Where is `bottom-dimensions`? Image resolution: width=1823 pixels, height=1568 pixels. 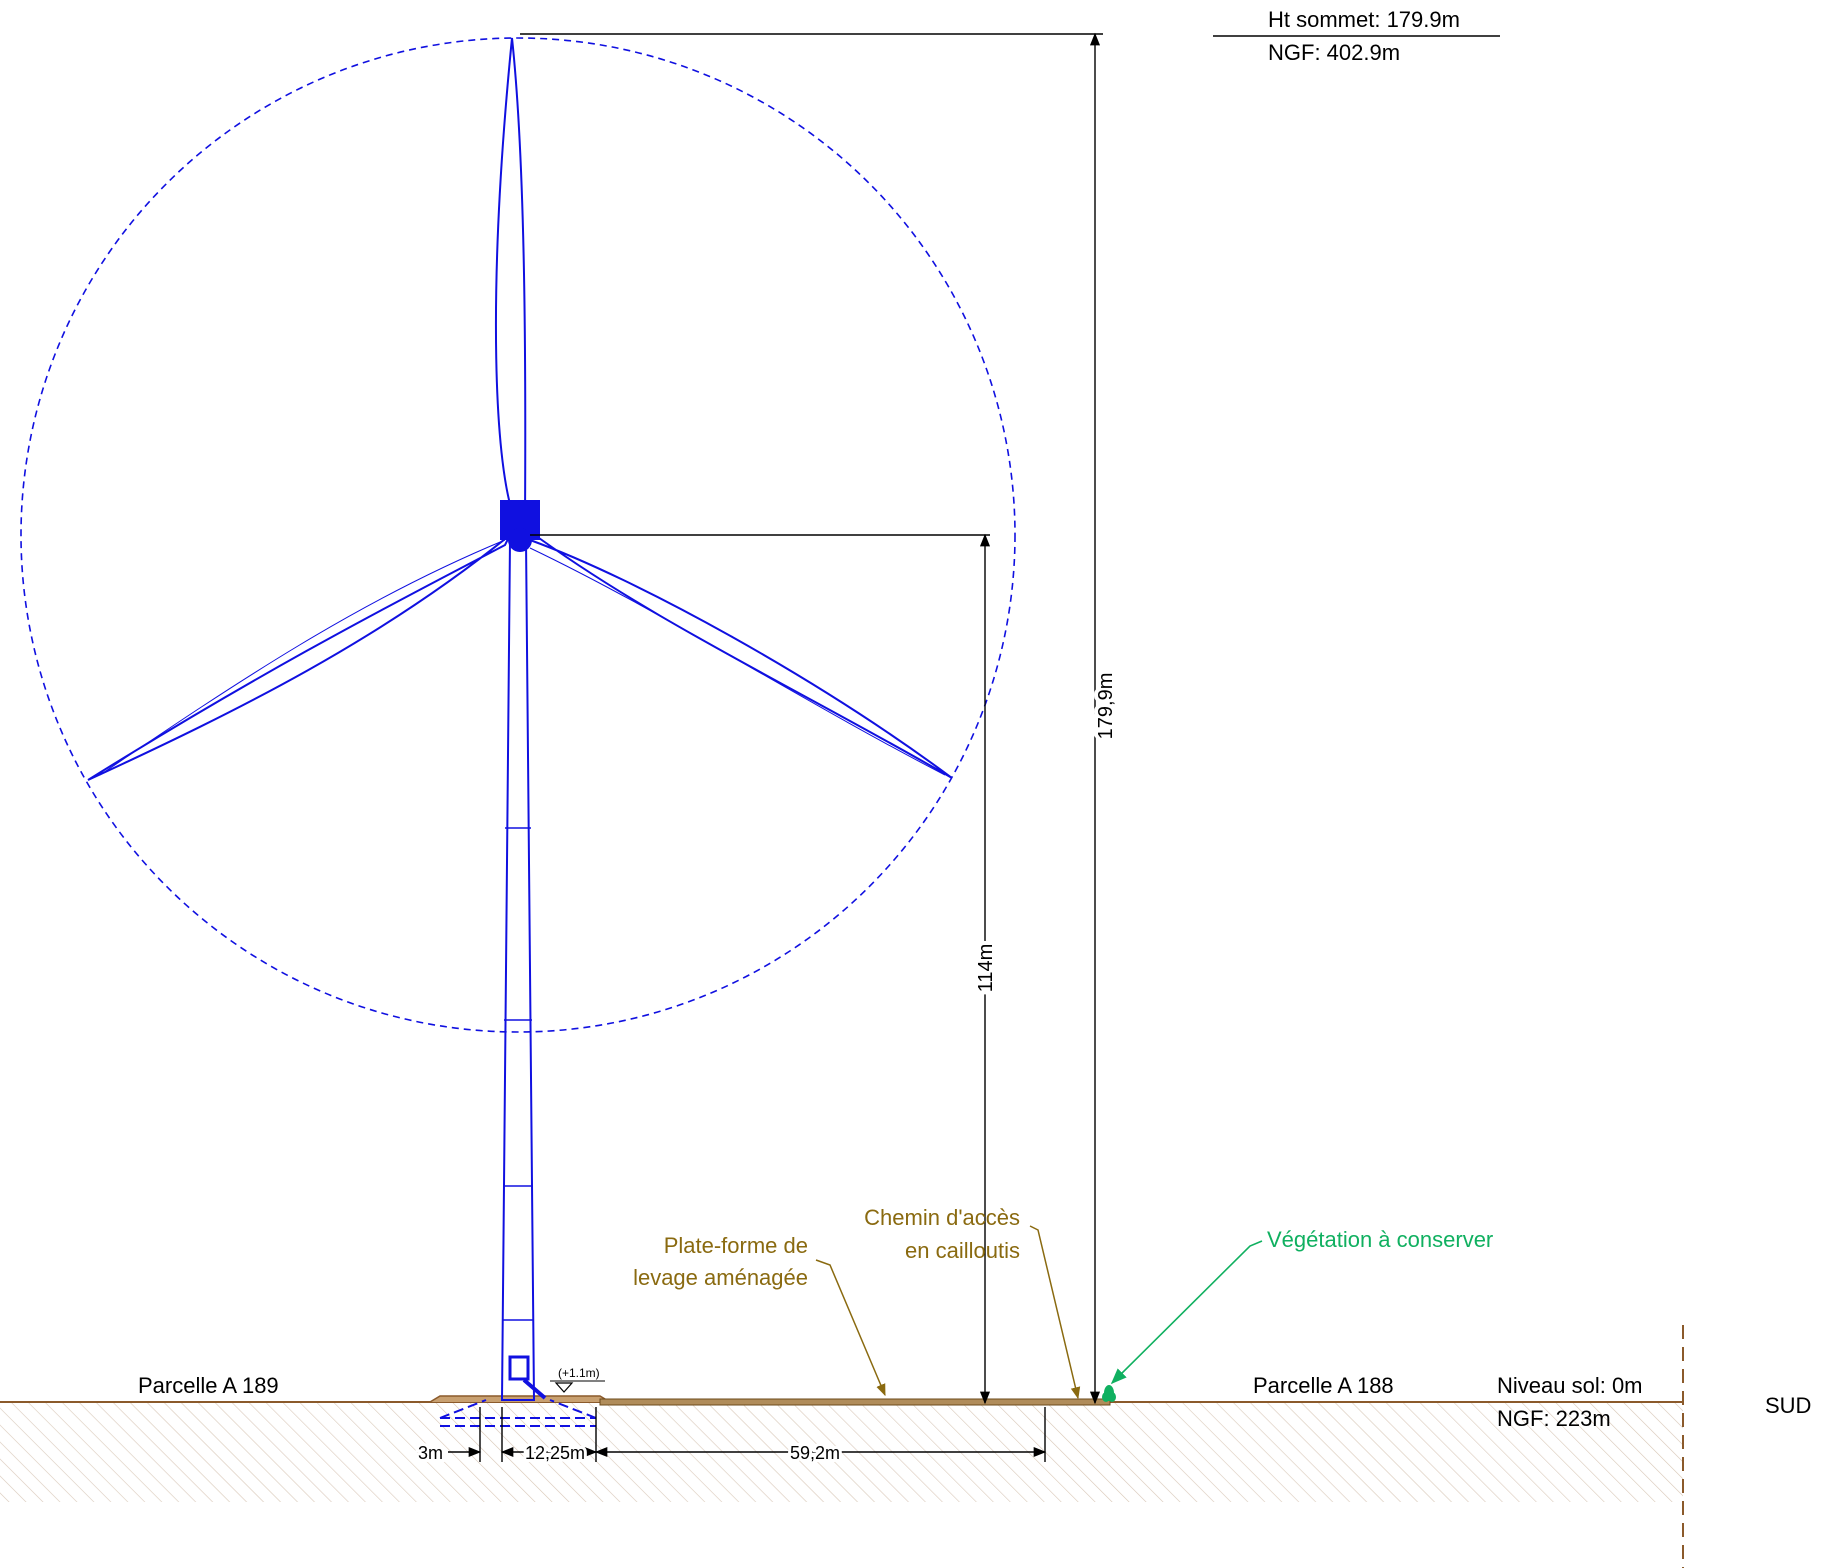
bottom-dimensions is located at coordinates (747, 1434).